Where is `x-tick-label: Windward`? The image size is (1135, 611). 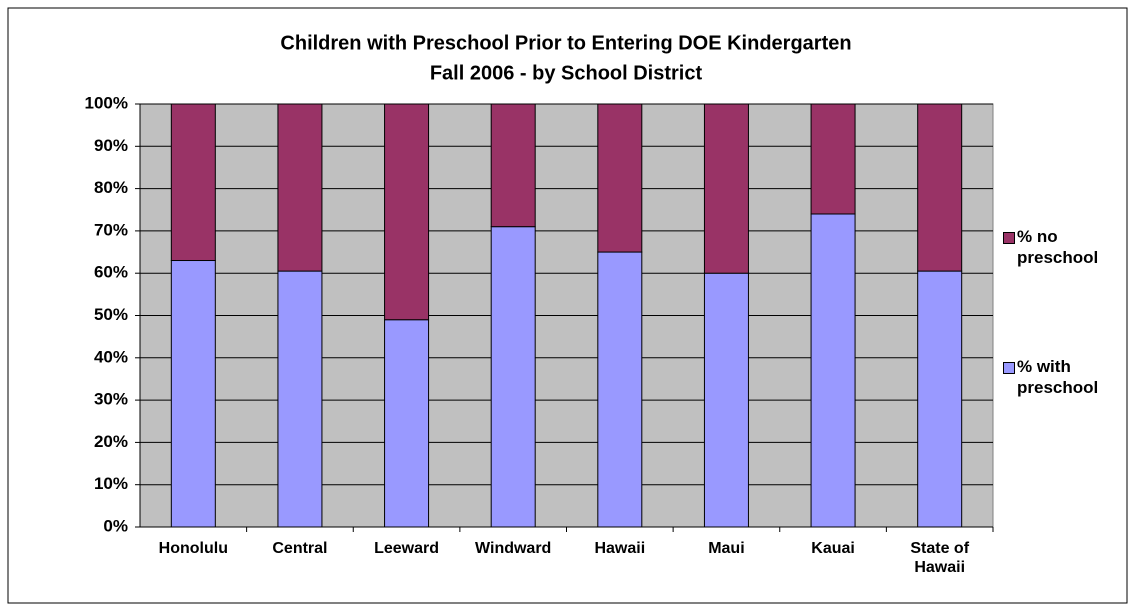
x-tick-label: Windward is located at coordinates (513, 548).